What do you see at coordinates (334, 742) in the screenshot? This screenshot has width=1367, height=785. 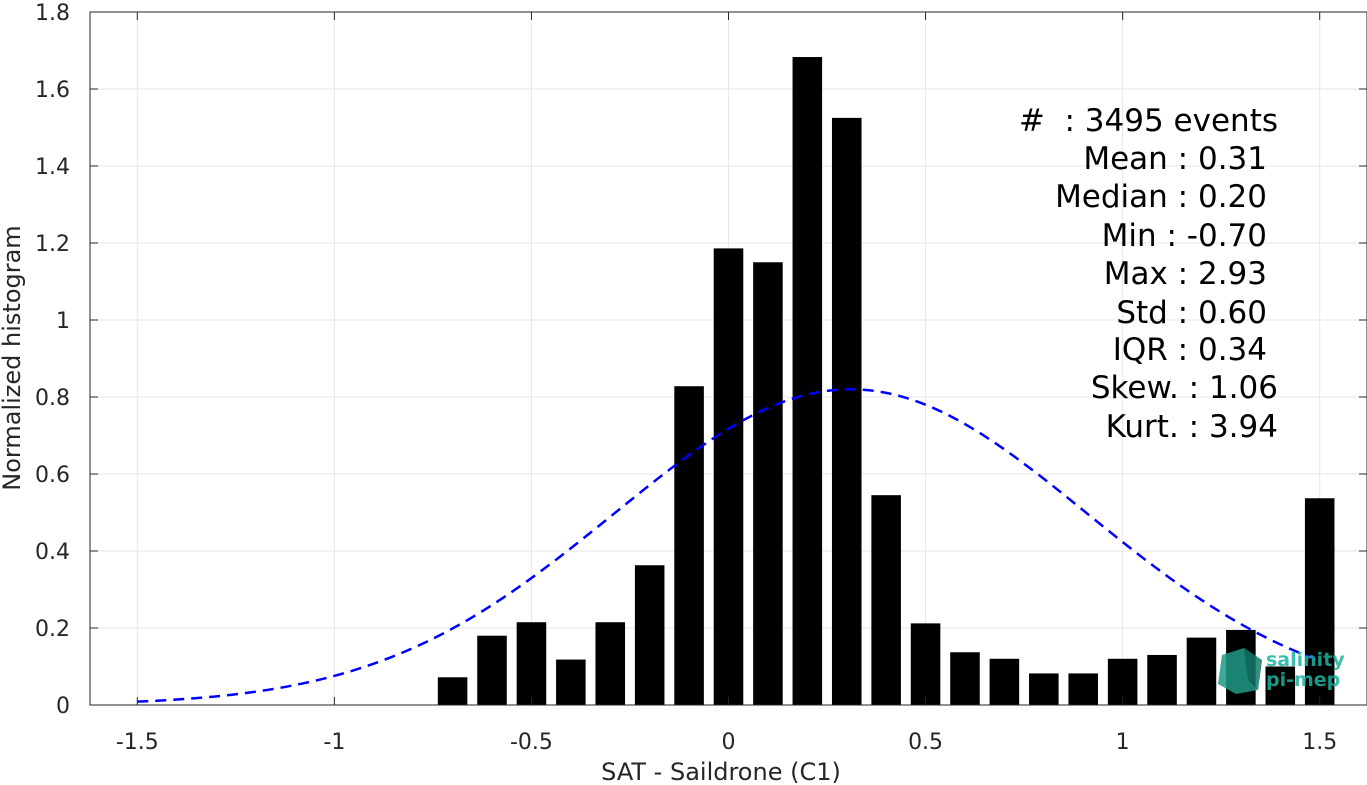 I see `x-tick-label: -1` at bounding box center [334, 742].